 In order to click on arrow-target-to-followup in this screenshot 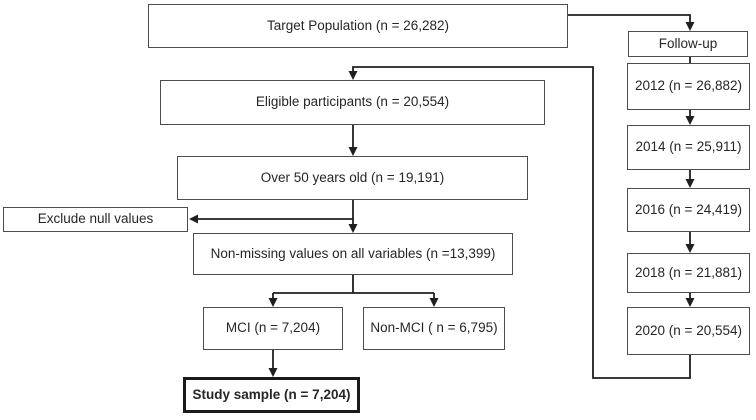, I will do `click(631, 22)`.